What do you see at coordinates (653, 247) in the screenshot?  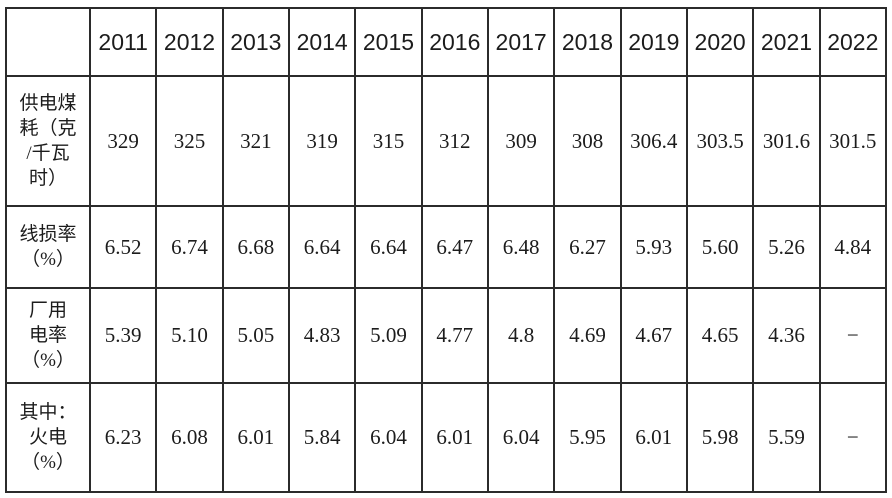 I see `value-cell: 5.93` at bounding box center [653, 247].